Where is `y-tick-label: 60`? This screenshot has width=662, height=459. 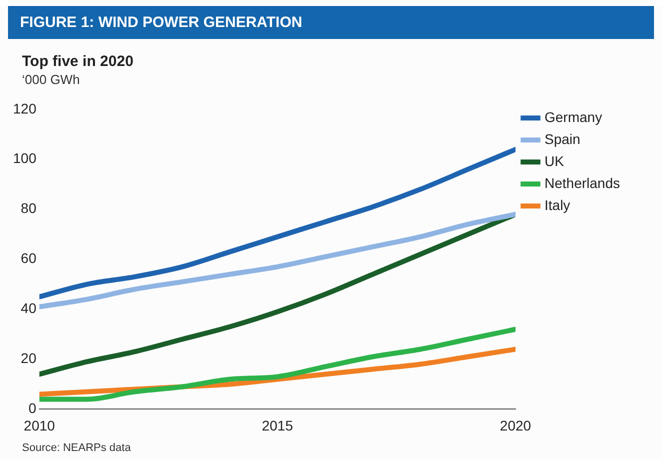 y-tick-label: 60 is located at coordinates (28, 258).